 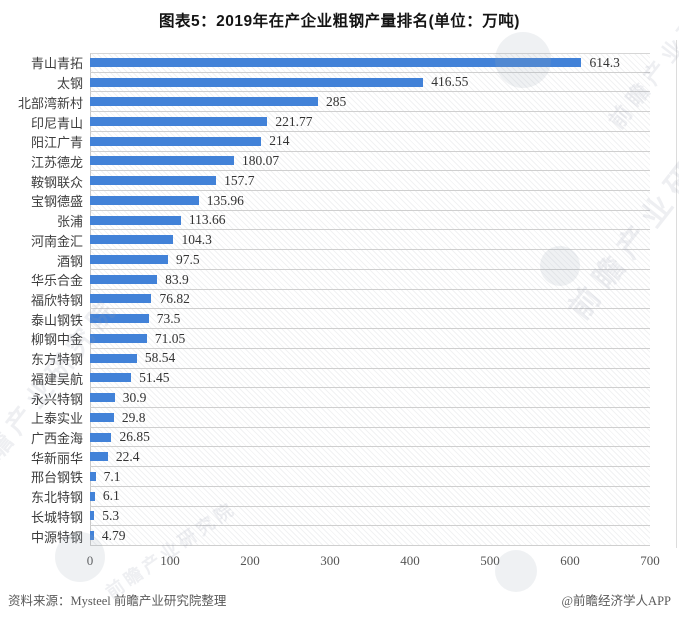 I want to click on chart-row: 永兴特钢 30.9, so click(x=325, y=398).